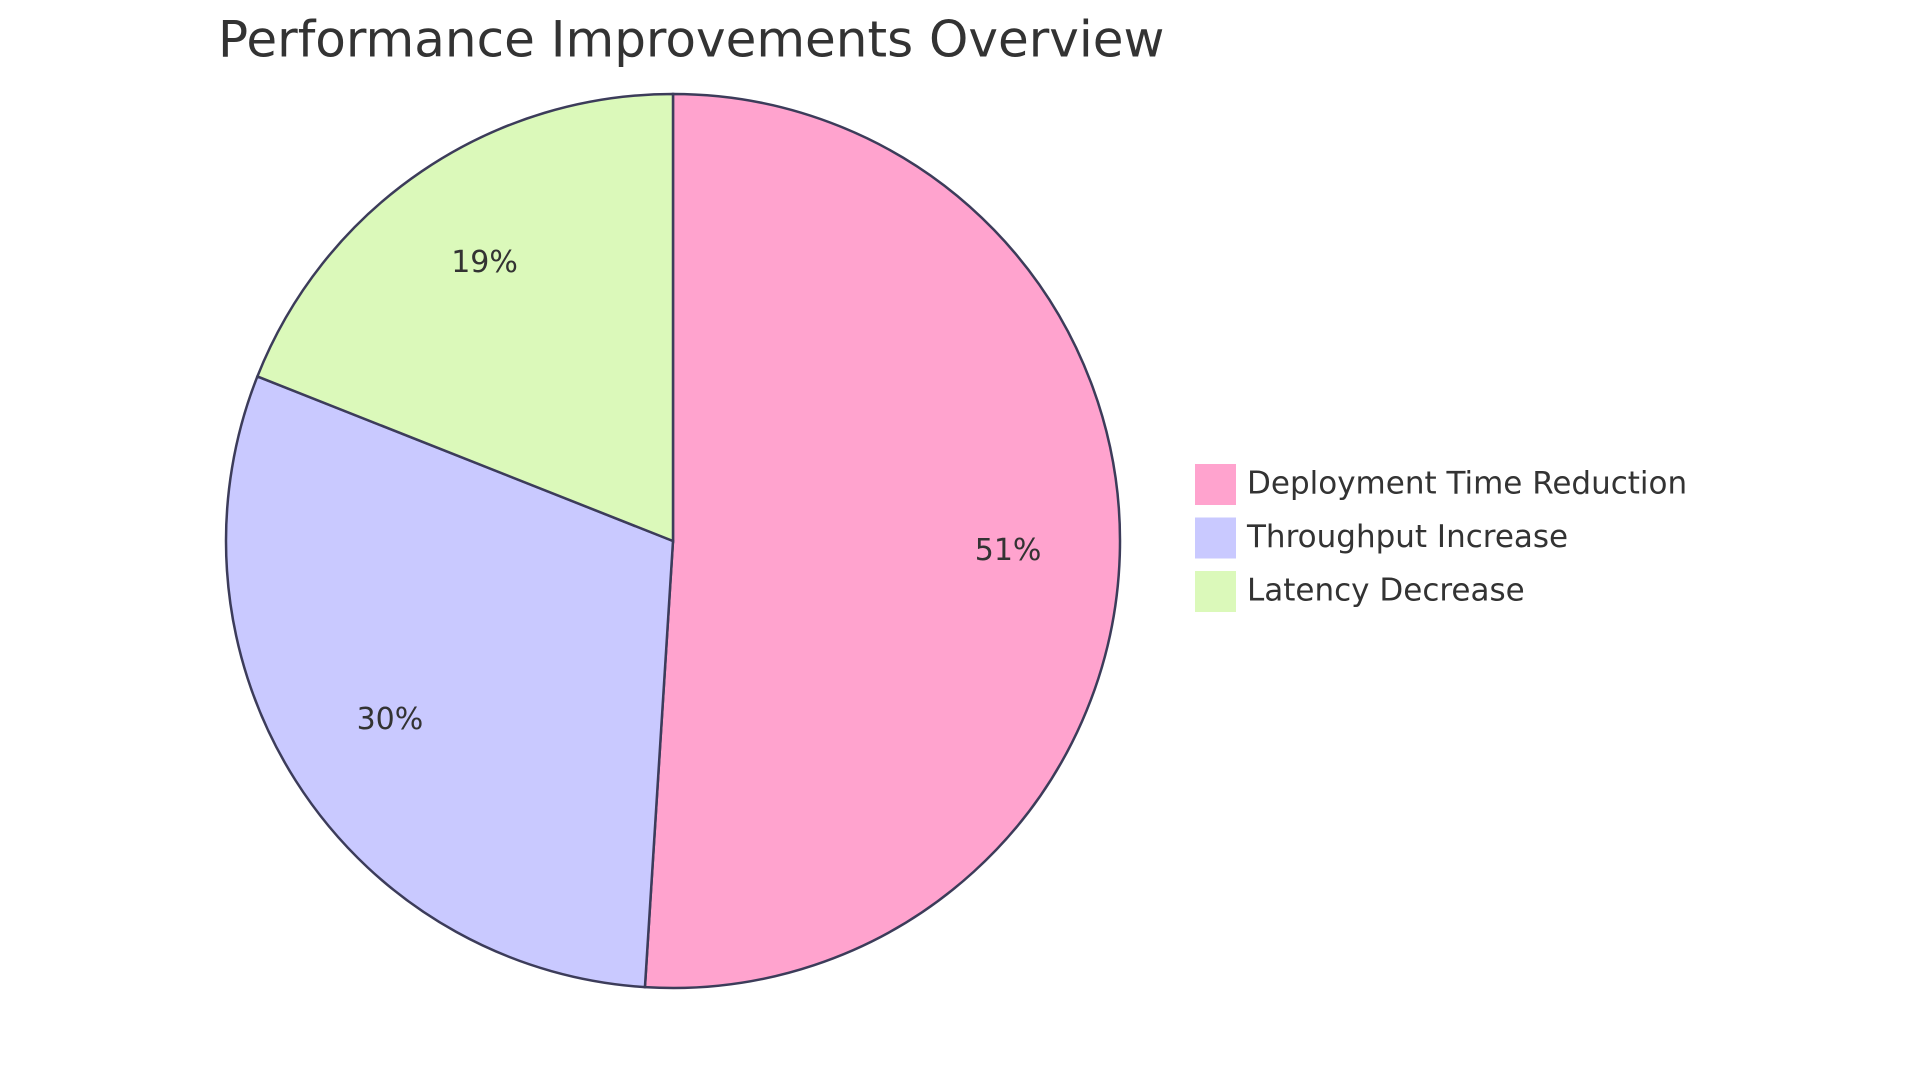 This screenshot has height=1083, width=1920. What do you see at coordinates (1386, 591) in the screenshot?
I see `legend-label: Latency Decrease` at bounding box center [1386, 591].